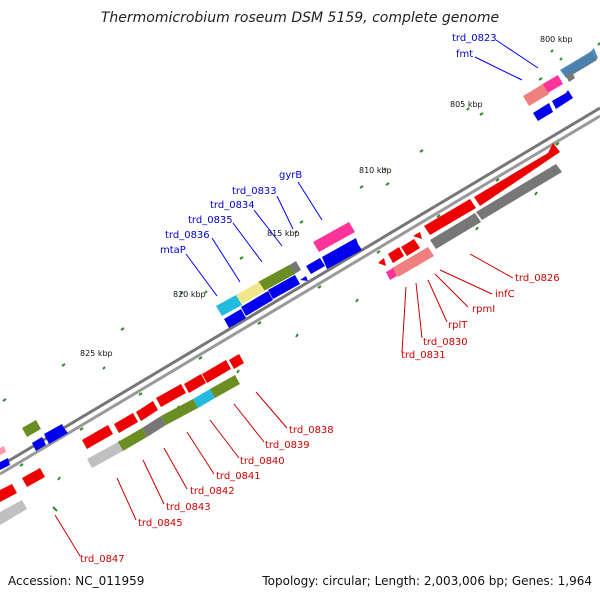 This screenshot has width=600, height=600. What do you see at coordinates (262, 461) in the screenshot?
I see `label-trd_0840: trd_0840` at bounding box center [262, 461].